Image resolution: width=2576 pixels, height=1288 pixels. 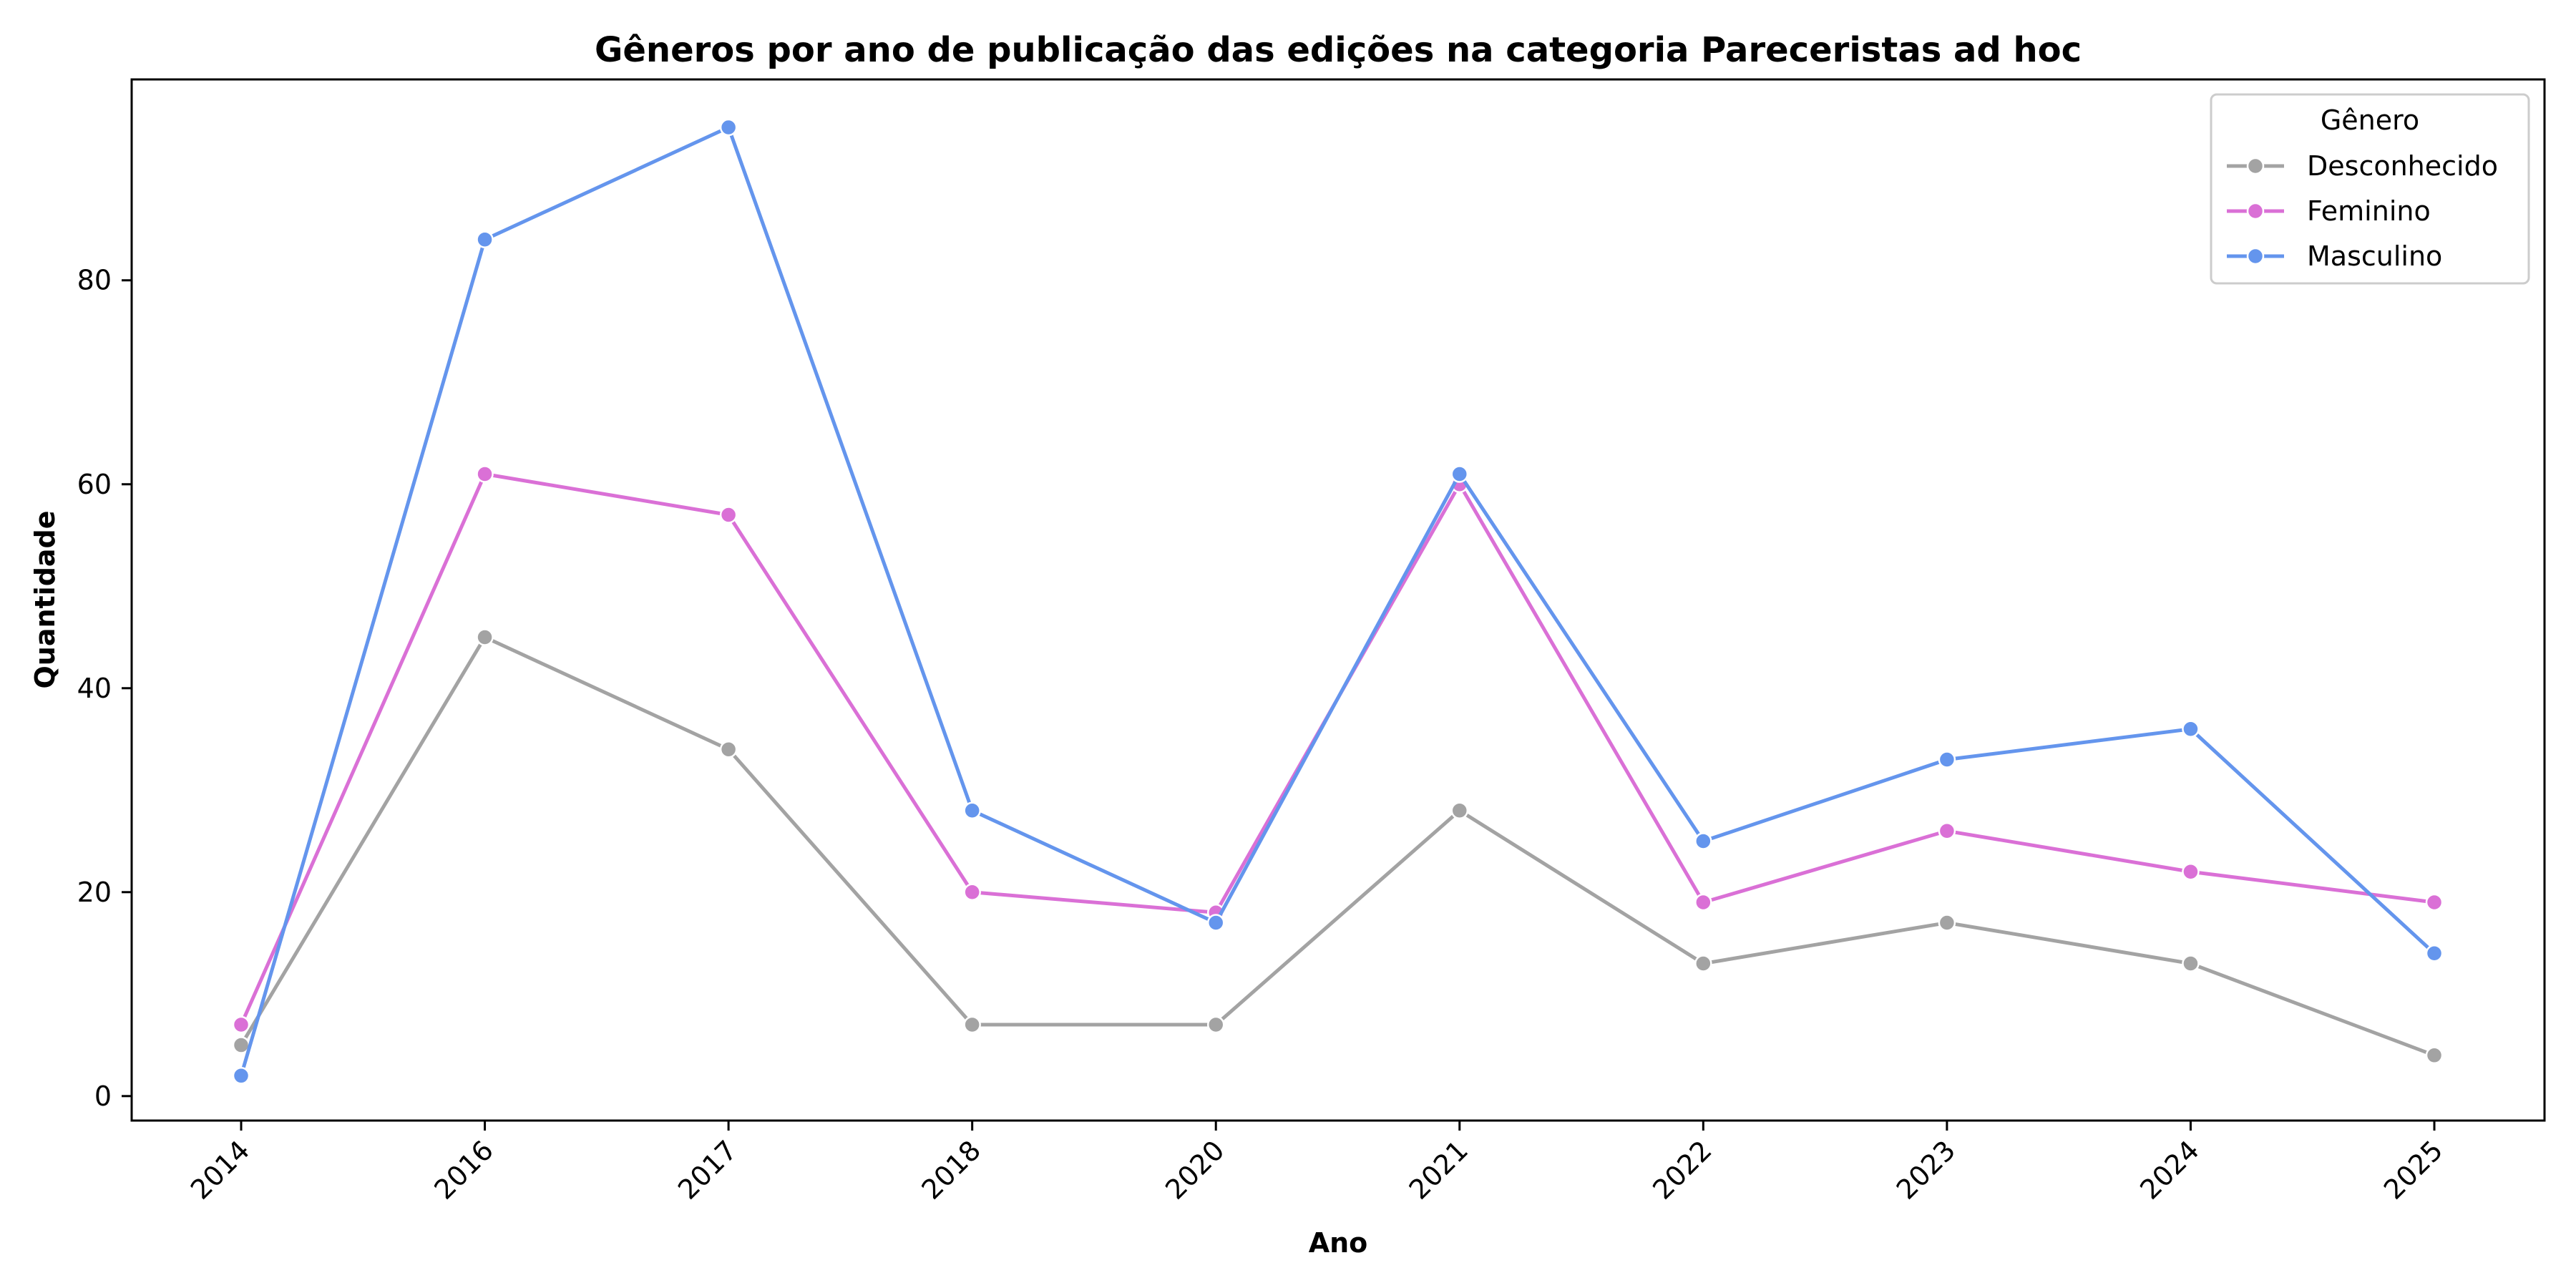 I want to click on point-feminino-2016, so click(x=485, y=474).